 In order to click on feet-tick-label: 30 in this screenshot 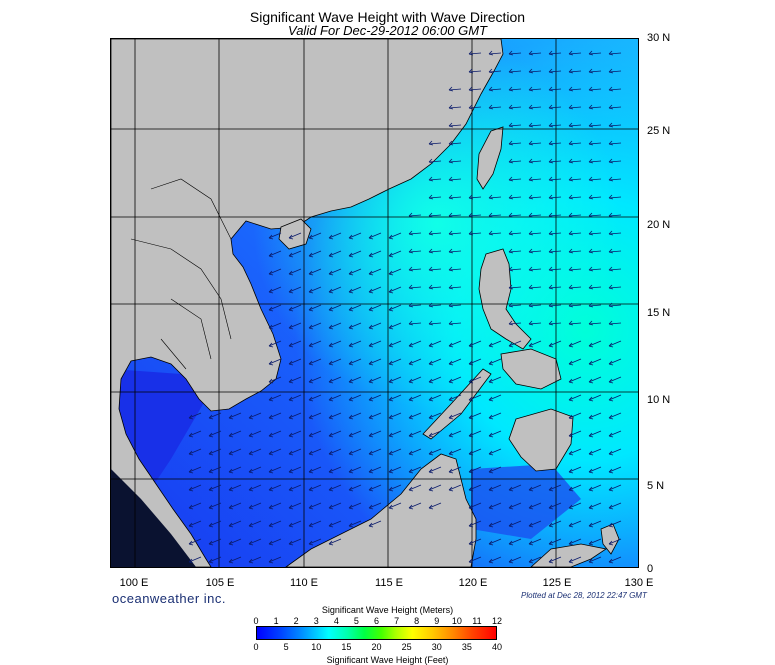, I will do `click(436, 647)`.